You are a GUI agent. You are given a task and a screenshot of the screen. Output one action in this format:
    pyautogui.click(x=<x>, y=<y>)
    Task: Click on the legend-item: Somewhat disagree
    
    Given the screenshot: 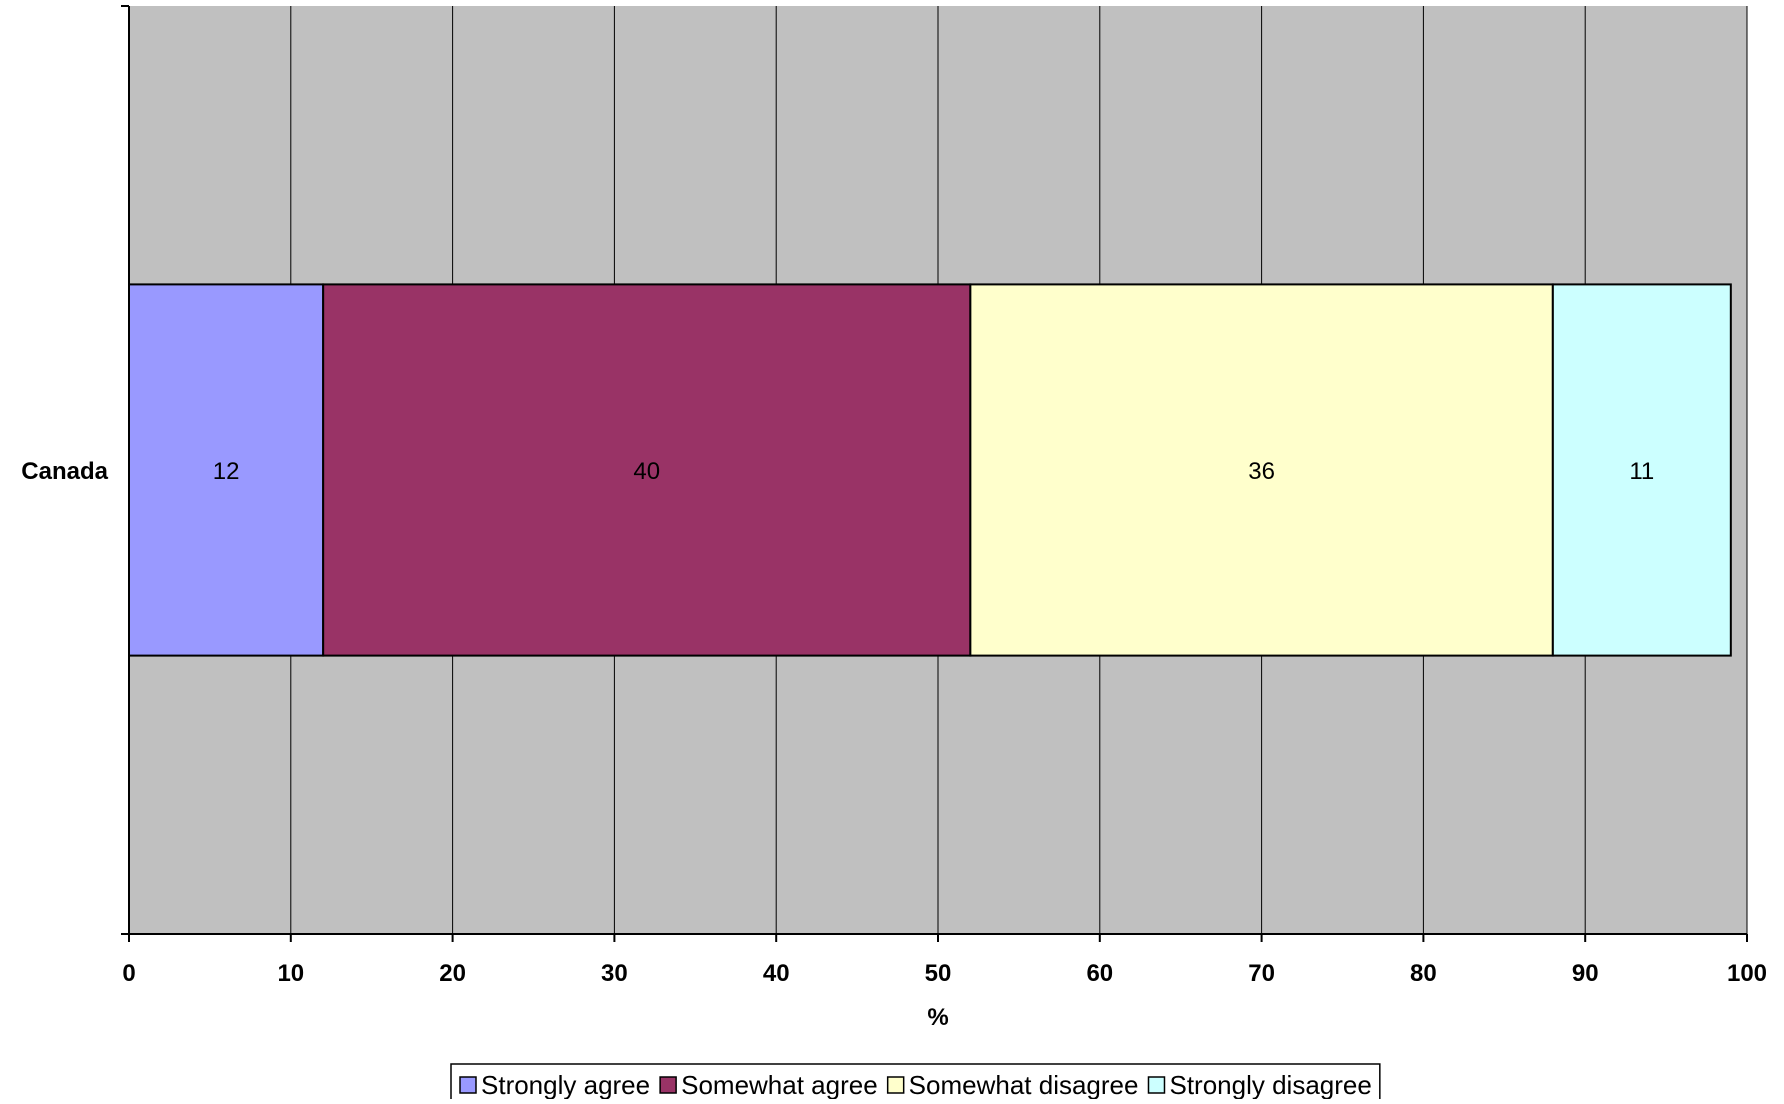 What is the action you would take?
    pyautogui.click(x=1012, y=1085)
    